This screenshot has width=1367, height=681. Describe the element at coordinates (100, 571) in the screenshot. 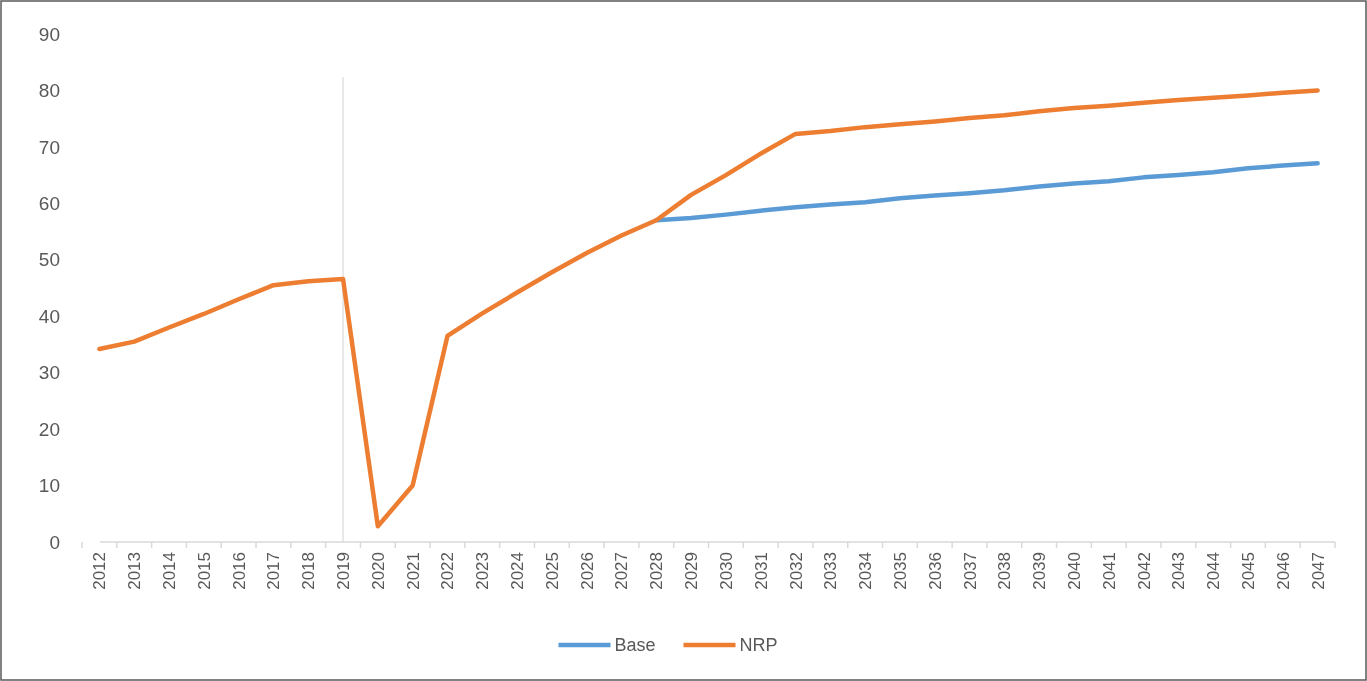

I see `x-tick-label: 2012` at that location.